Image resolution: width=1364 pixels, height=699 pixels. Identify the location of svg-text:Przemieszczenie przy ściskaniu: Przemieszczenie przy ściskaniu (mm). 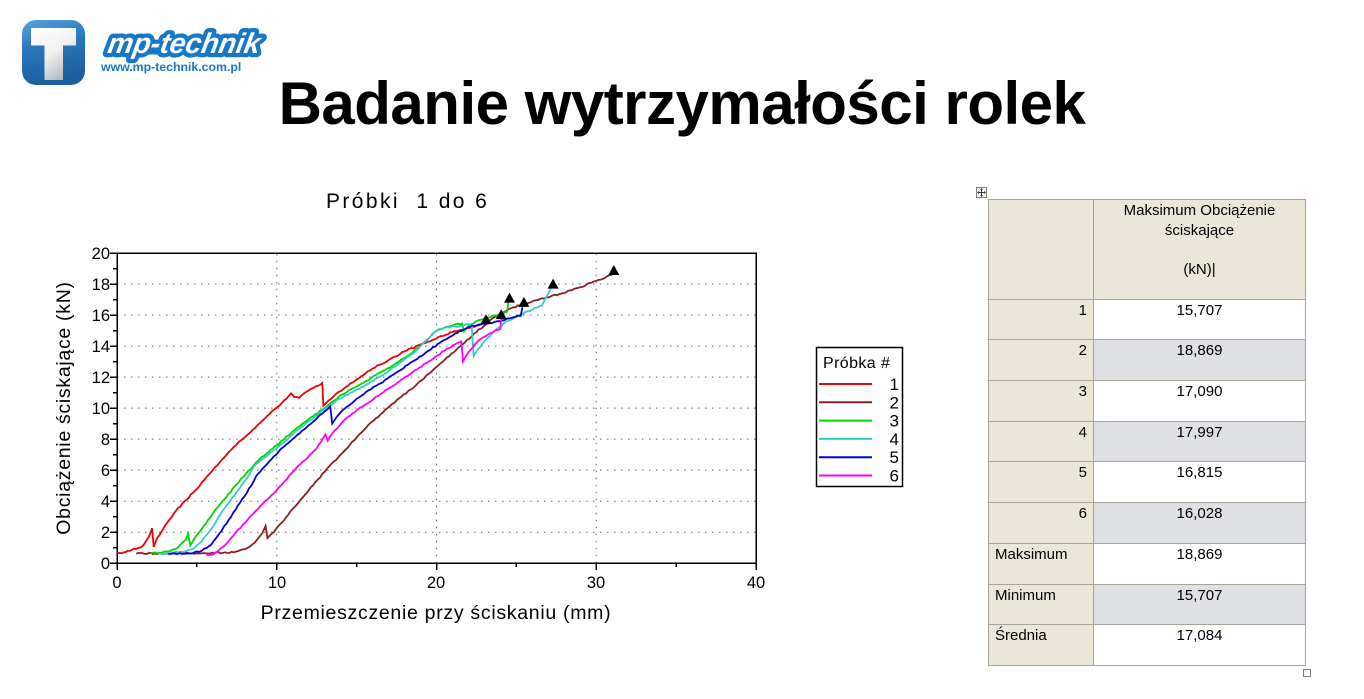
(436, 613).